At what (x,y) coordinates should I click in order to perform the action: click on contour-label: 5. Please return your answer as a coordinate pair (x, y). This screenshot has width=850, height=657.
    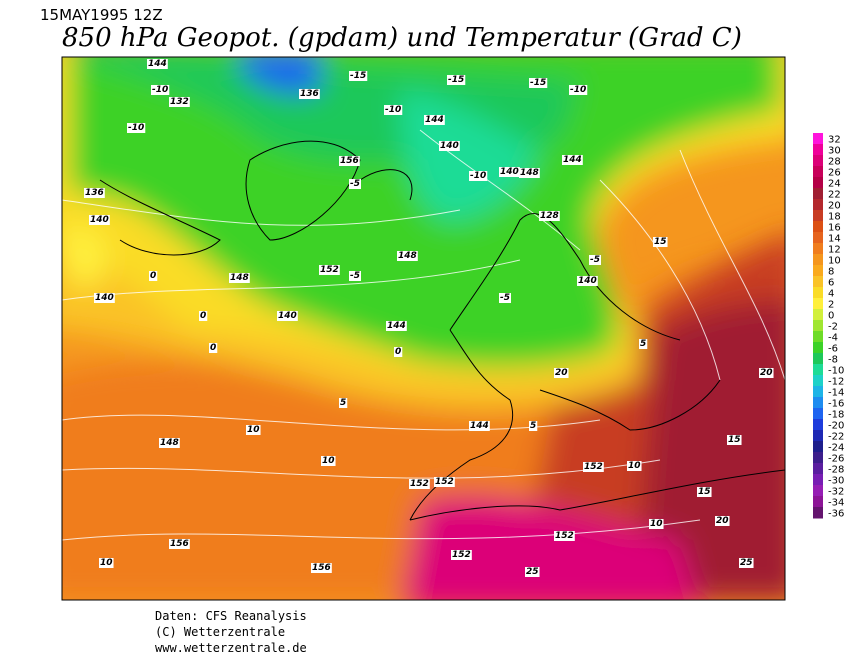
    Looking at the image, I should click on (533, 426).